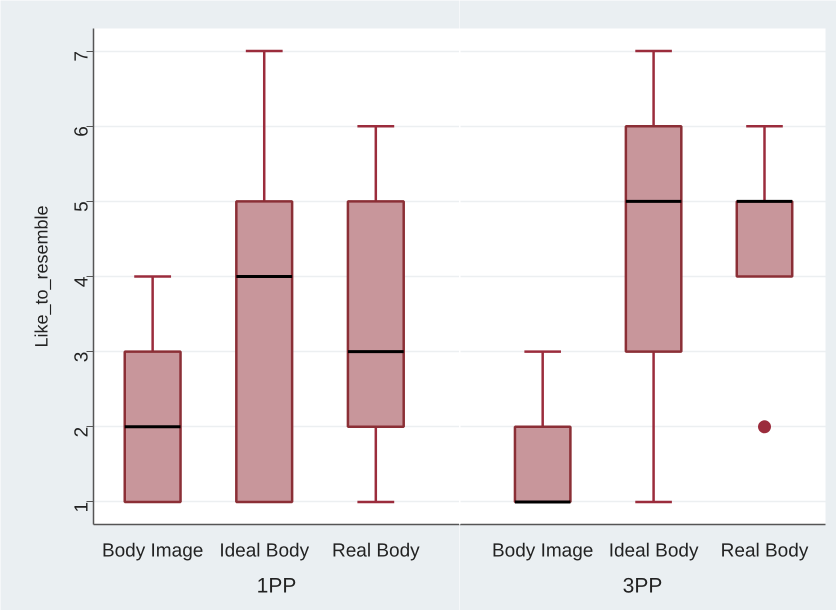 The width and height of the screenshot is (836, 610). I want to click on x-axis-title: 1PP, so click(276, 586).